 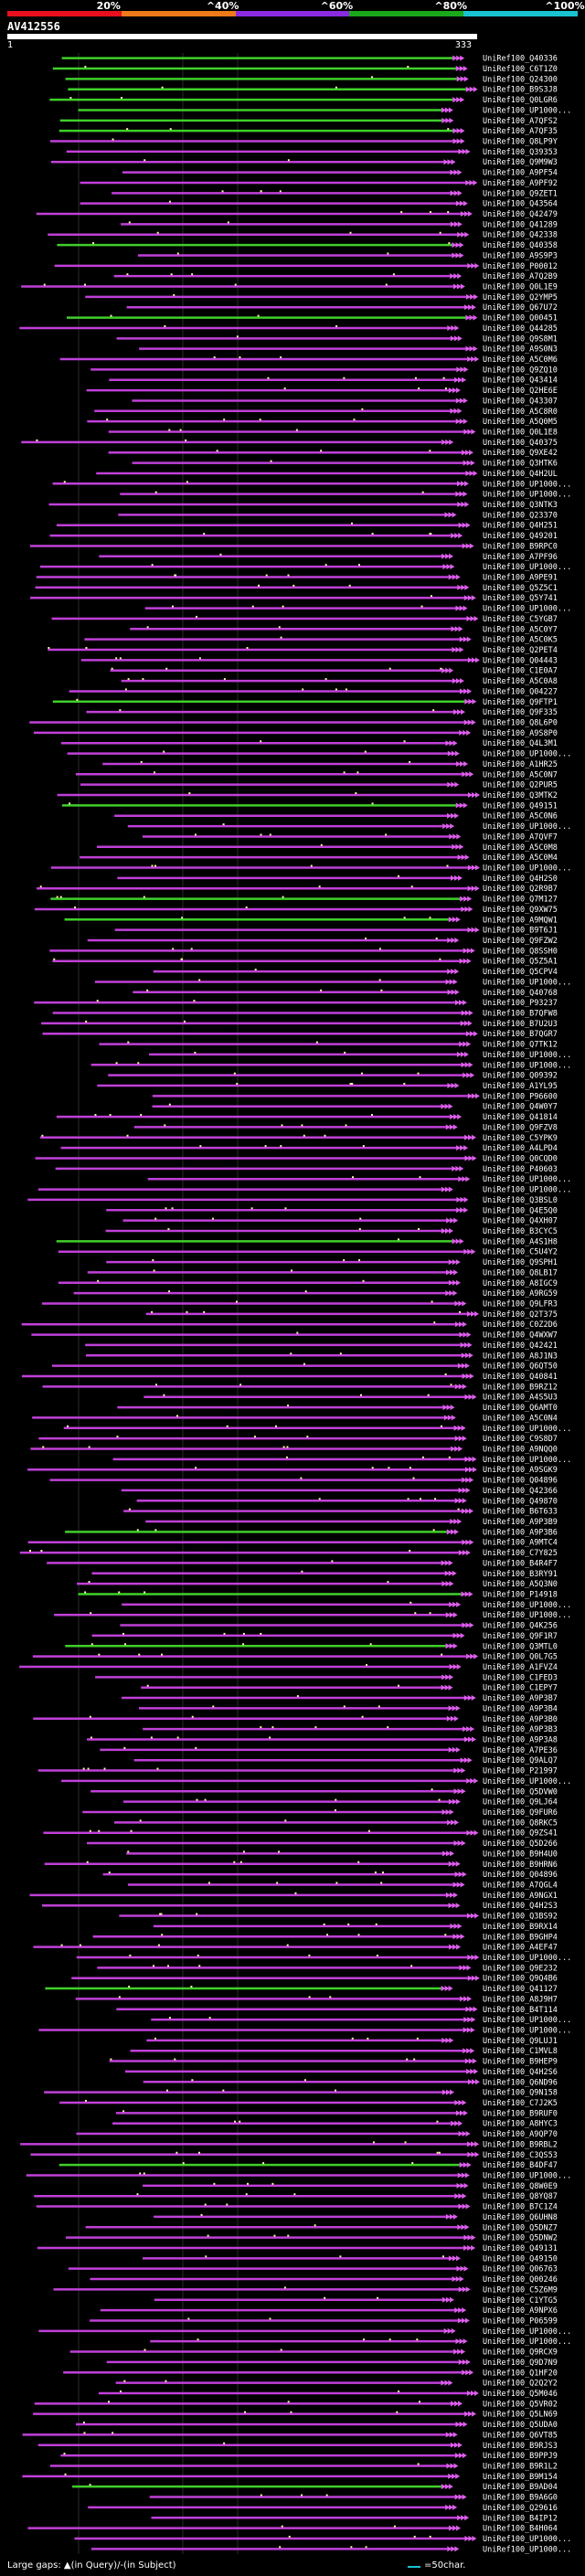 What do you see at coordinates (355, 1096) in the screenshot?
I see `hit-row: UniRef100_P96600` at bounding box center [355, 1096].